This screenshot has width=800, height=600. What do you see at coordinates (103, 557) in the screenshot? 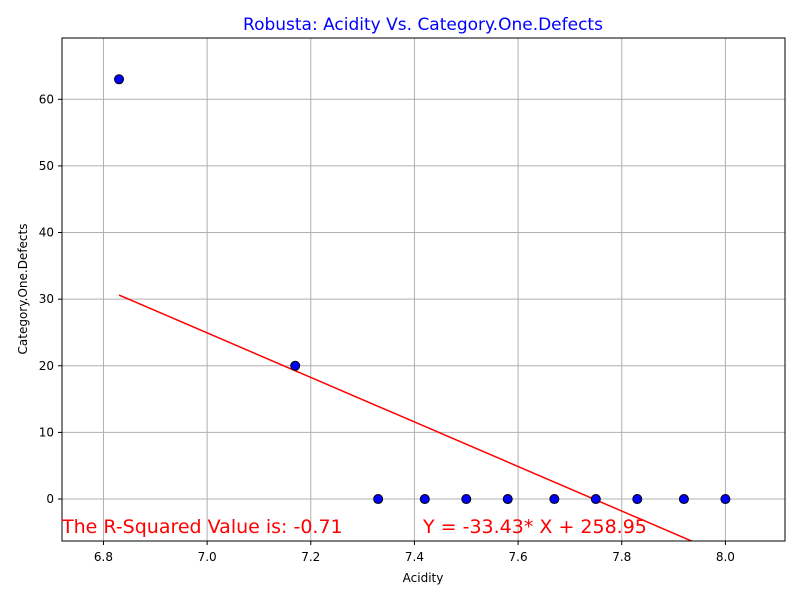
I see `x-tick-label: 6.8` at bounding box center [103, 557].